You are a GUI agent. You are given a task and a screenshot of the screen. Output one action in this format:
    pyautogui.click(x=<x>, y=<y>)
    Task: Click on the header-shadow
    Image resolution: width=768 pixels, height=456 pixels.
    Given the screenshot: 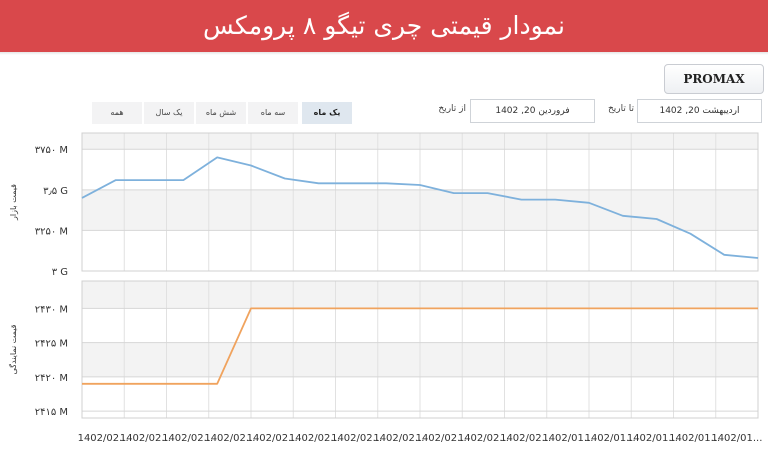 What is the action you would take?
    pyautogui.click(x=384, y=53)
    